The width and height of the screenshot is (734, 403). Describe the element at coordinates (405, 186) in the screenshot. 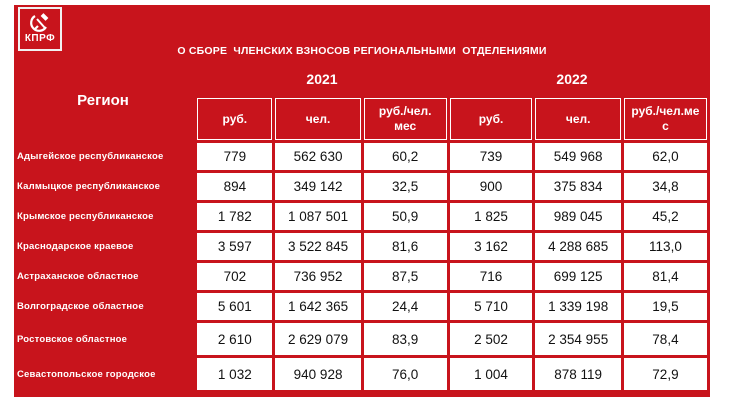

I see `table-cell: 32,5` at that location.